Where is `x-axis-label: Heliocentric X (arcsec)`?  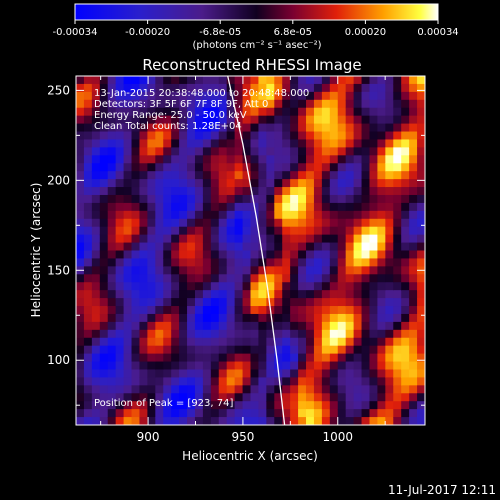 x-axis-label: Heliocentric X (arcsec) is located at coordinates (250, 456).